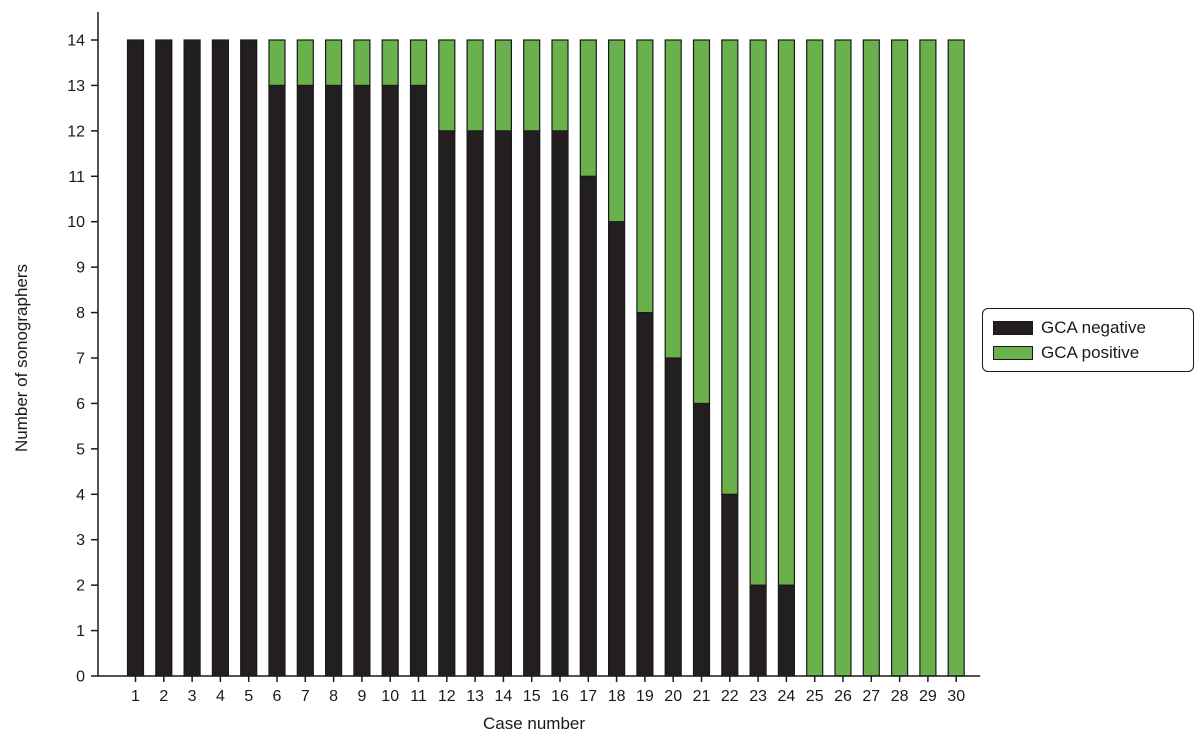 Image resolution: width=1202 pixels, height=740 pixels. I want to click on x-tick-label: 21, so click(702, 696).